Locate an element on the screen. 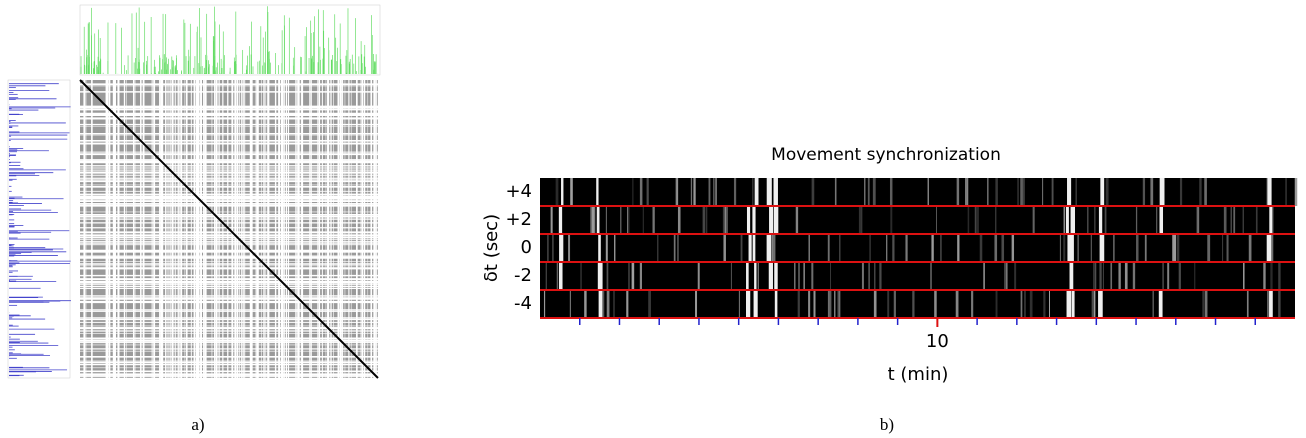 The height and width of the screenshot is (438, 1306). y-tick-label: -4 is located at coordinates (523, 303).